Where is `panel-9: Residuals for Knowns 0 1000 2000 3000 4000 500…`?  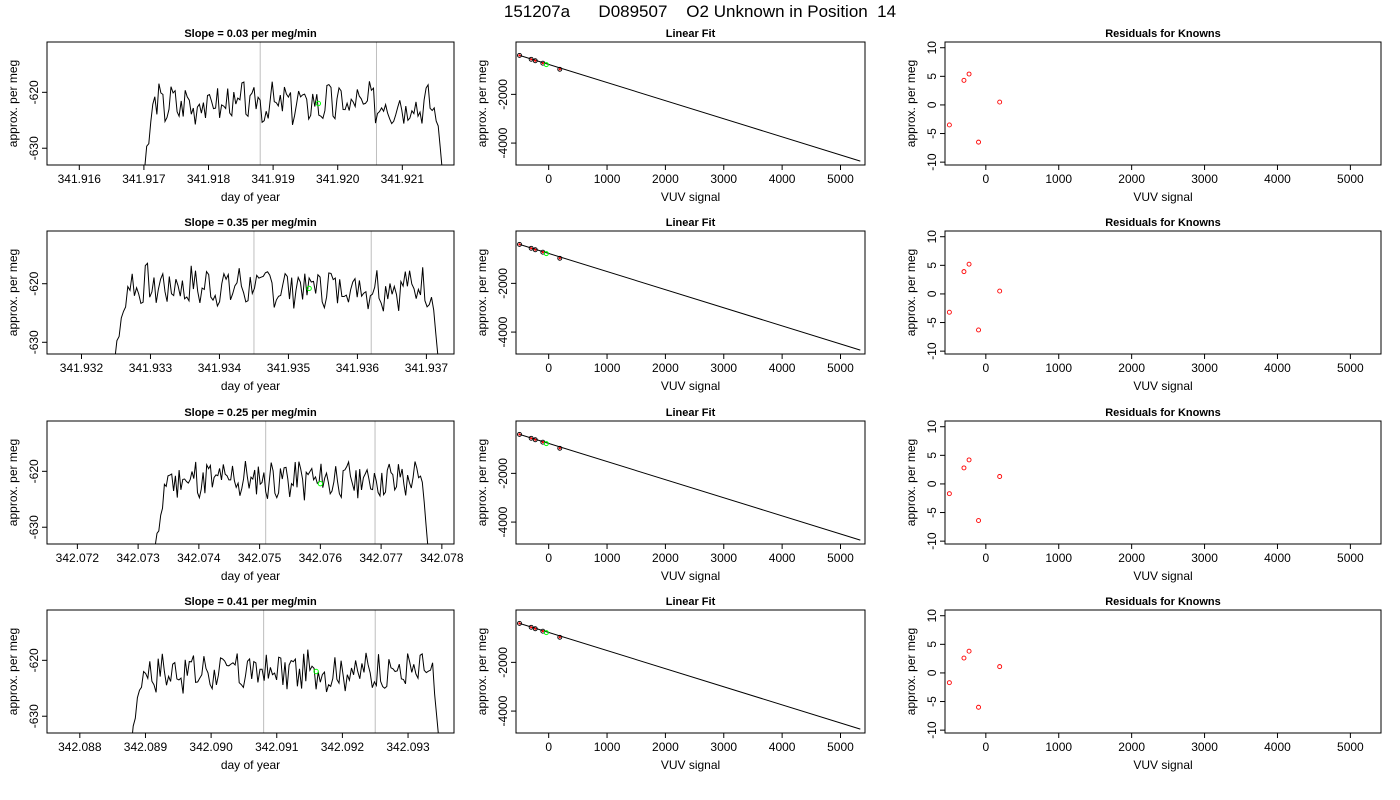 panel-9: Residuals for Knowns 0 1000 2000 3000 4000 500… is located at coordinates (1143, 495).